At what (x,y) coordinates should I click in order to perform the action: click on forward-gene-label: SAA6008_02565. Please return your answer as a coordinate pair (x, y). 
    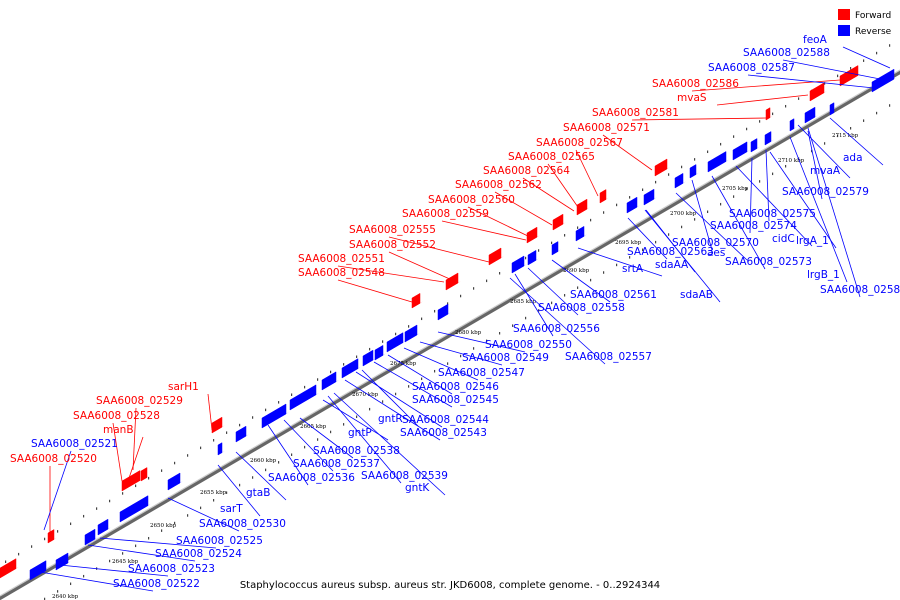
    Looking at the image, I should click on (551, 157).